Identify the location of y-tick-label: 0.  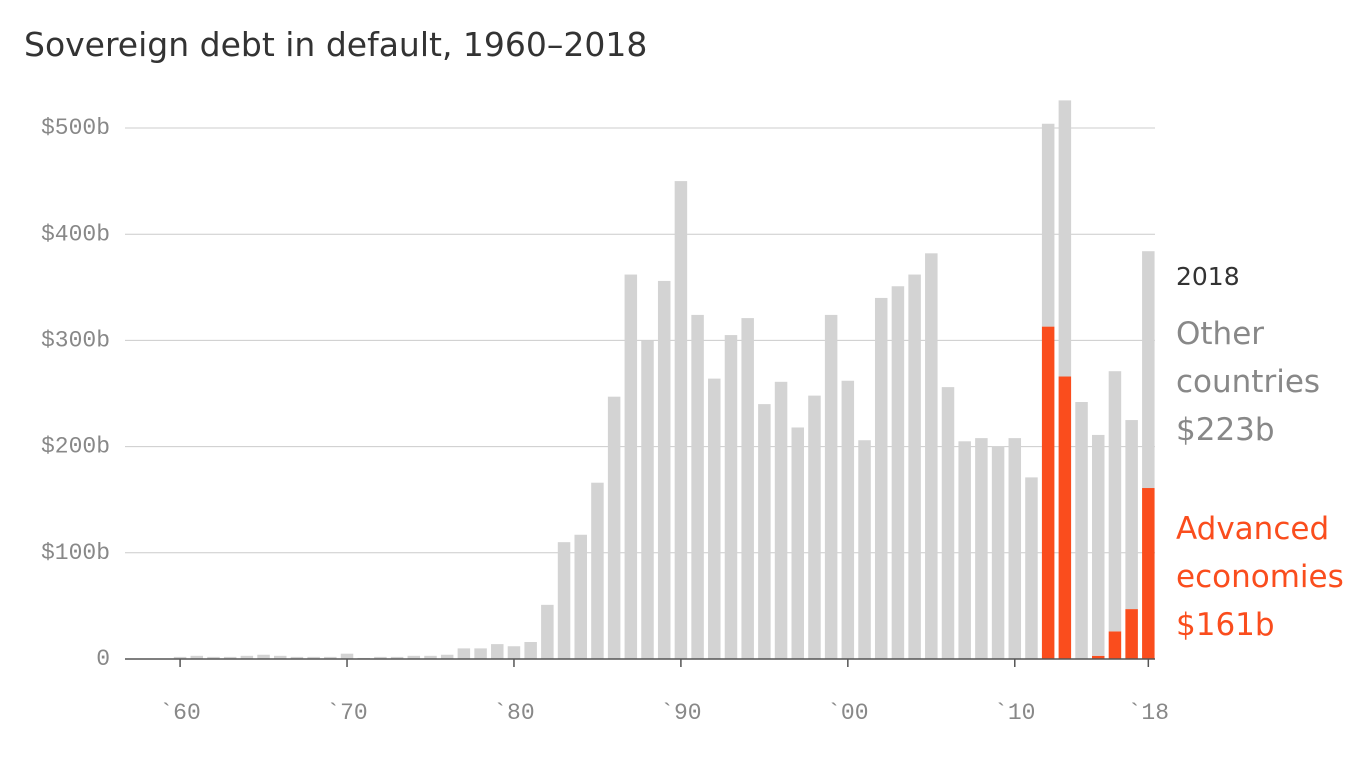
(103, 659).